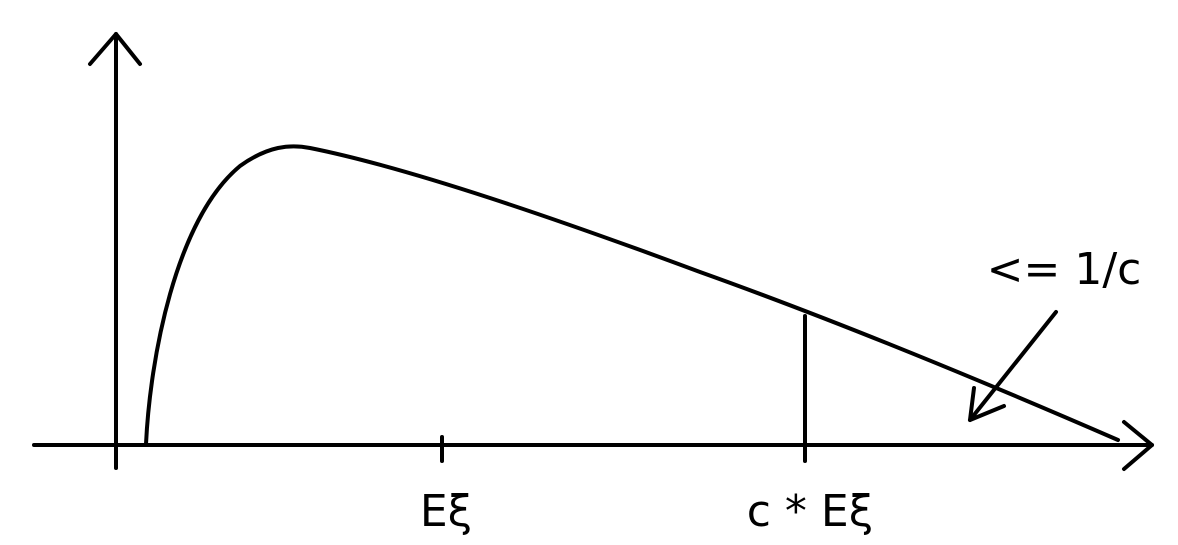 This screenshot has height=545, width=1178. Describe the element at coordinates (987, 404) in the screenshot. I see `annotation-arrowhead` at that location.